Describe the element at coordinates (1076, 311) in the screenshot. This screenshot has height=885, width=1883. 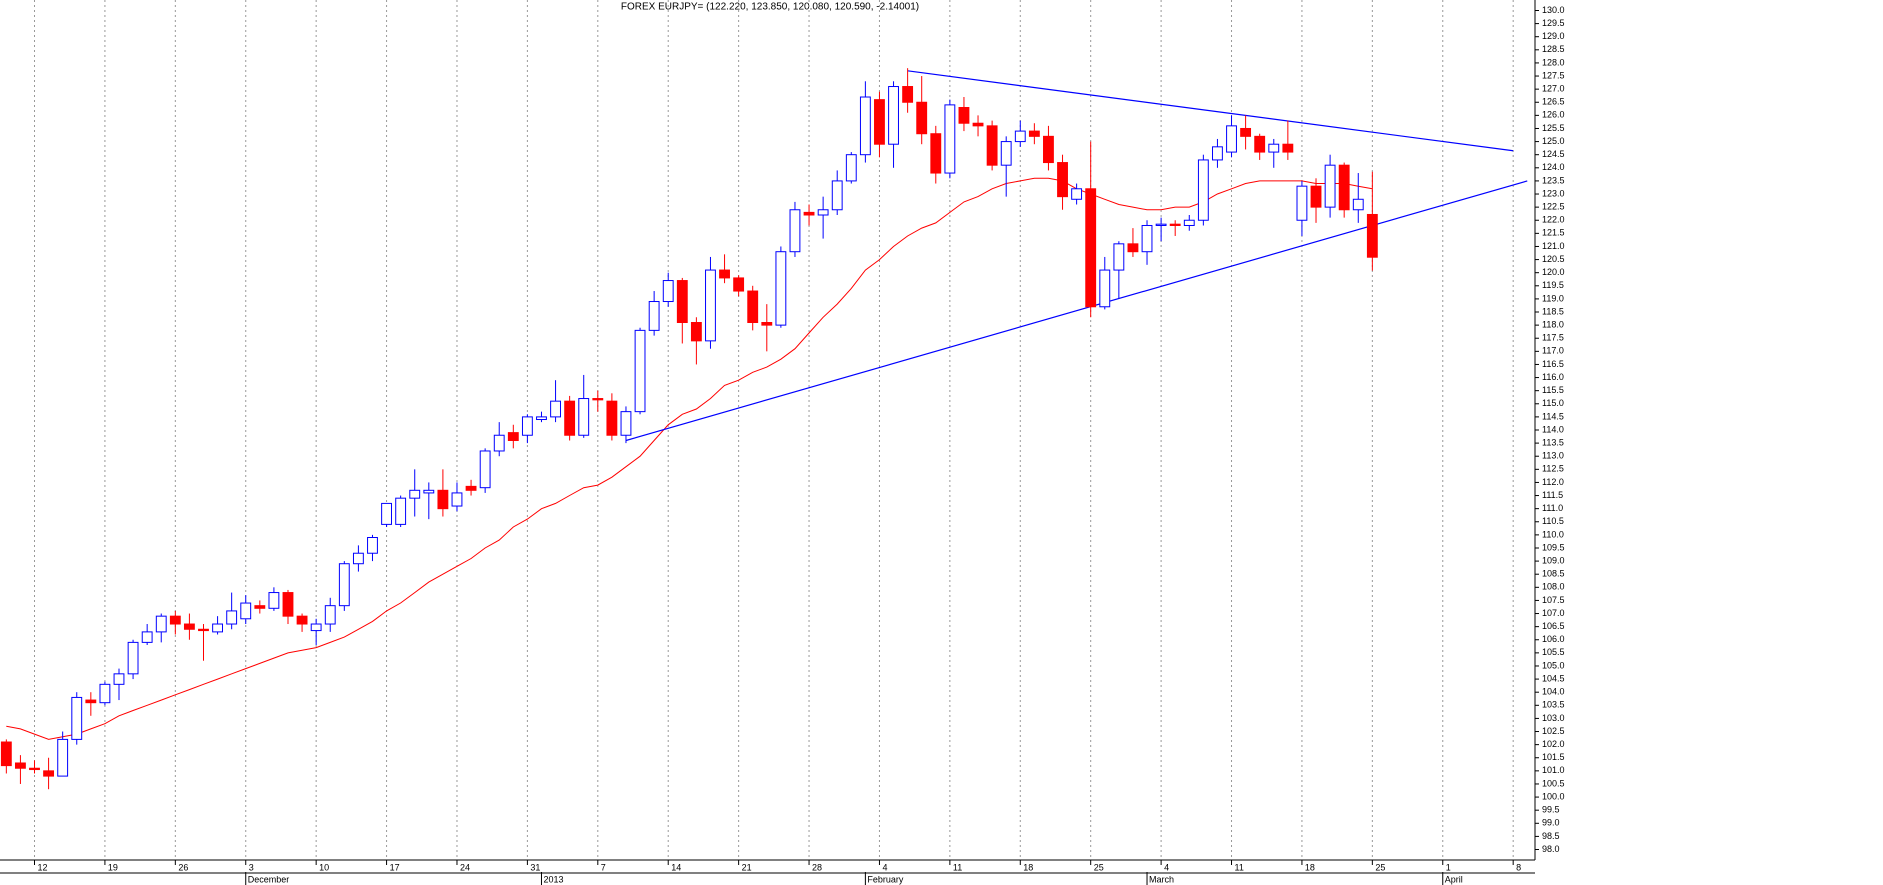
I see `trendline` at that location.